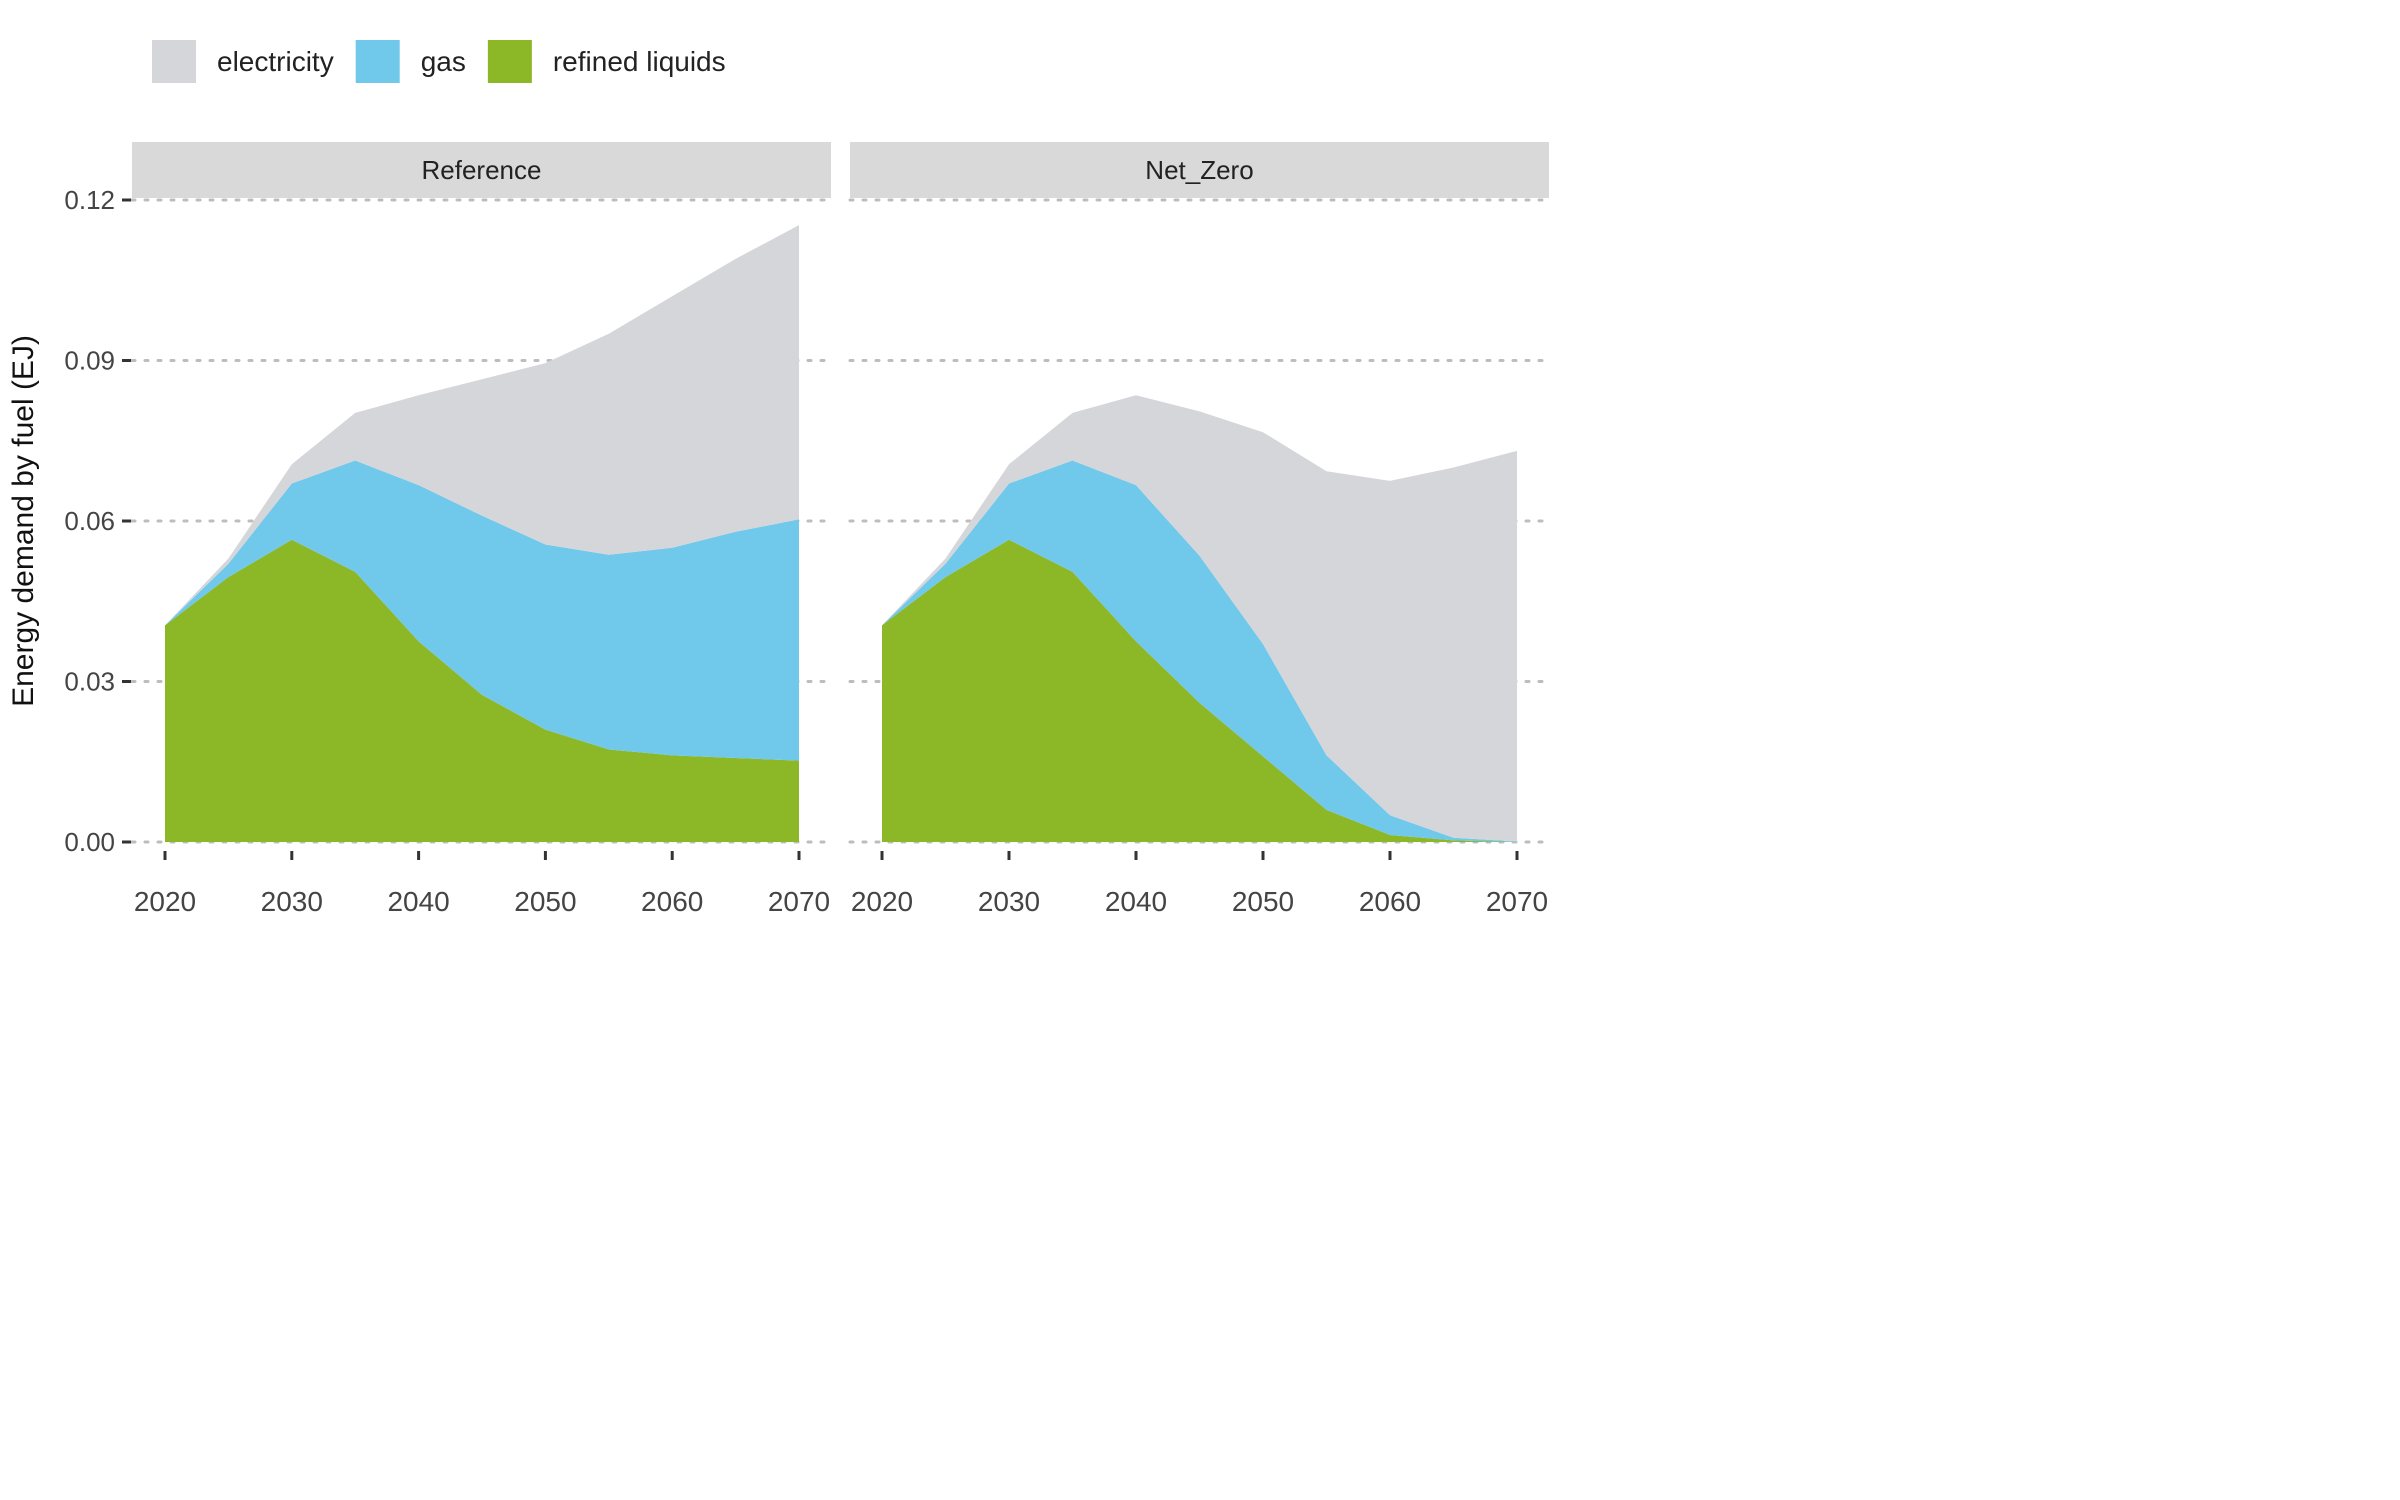  What do you see at coordinates (89, 842) in the screenshot?
I see `y-tick-label: 0.00` at bounding box center [89, 842].